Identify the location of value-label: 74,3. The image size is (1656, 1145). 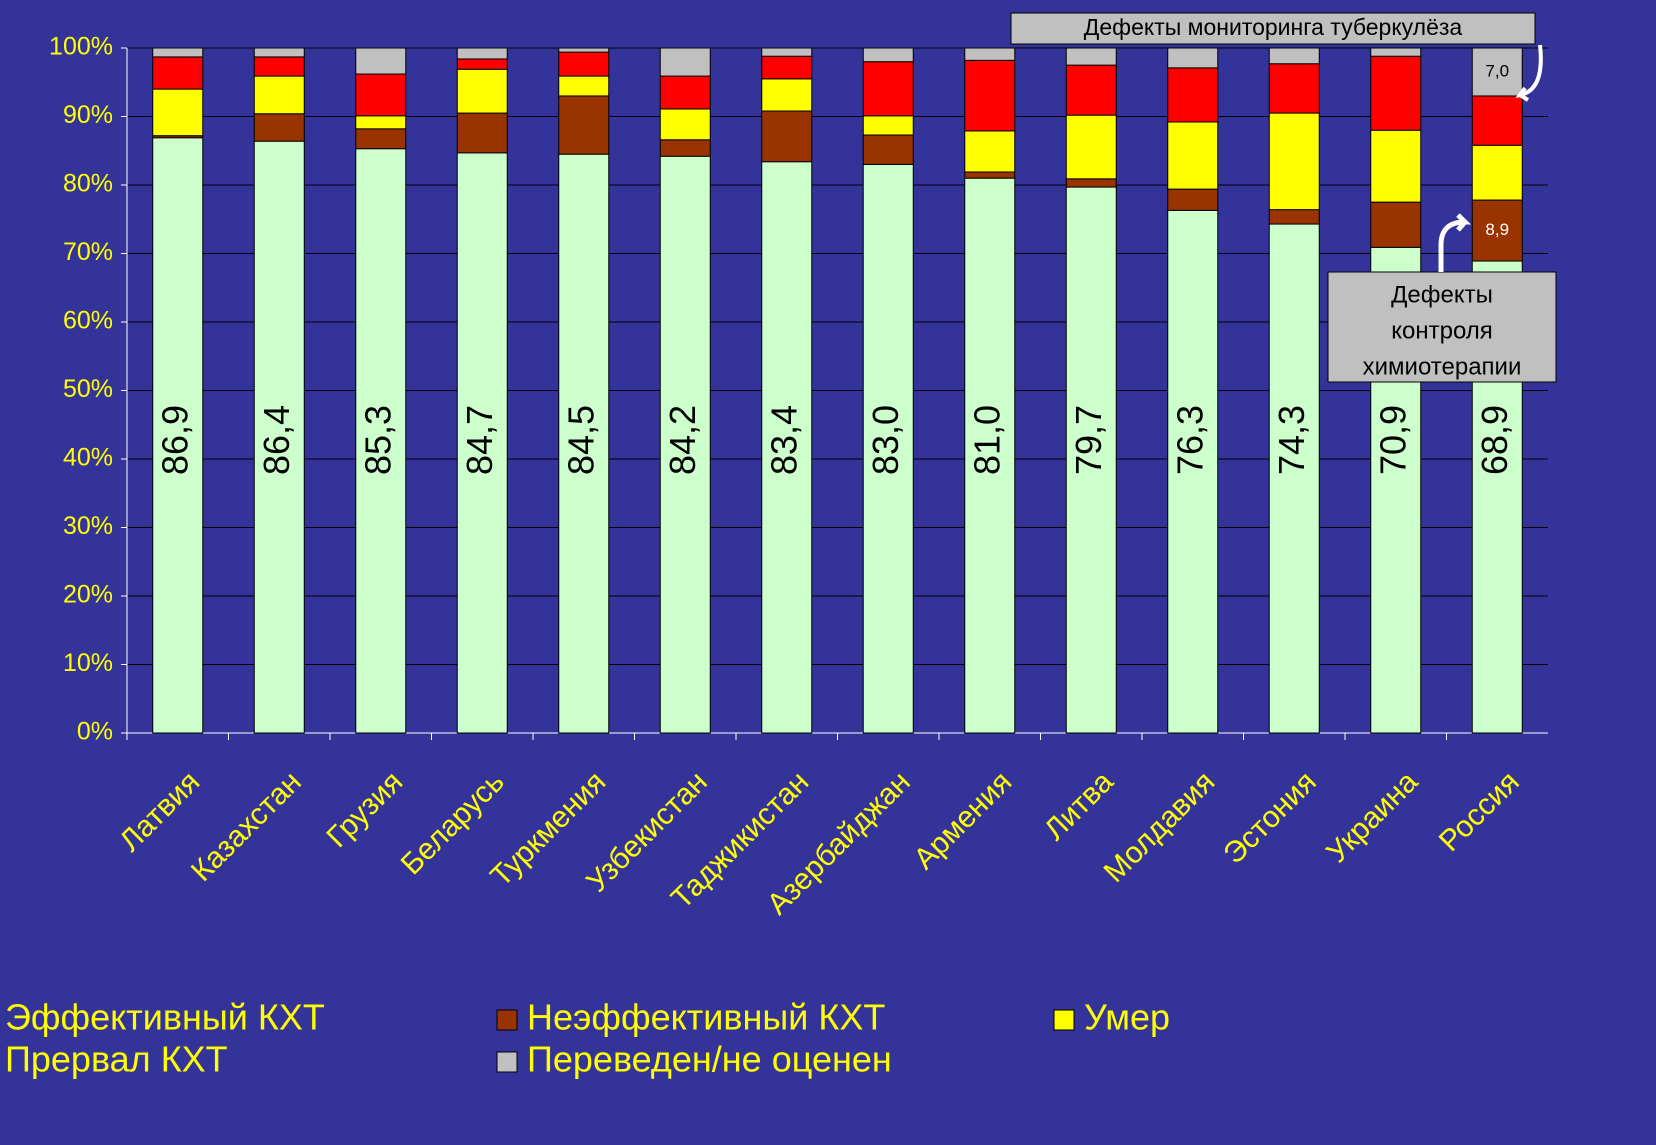
(1291, 440).